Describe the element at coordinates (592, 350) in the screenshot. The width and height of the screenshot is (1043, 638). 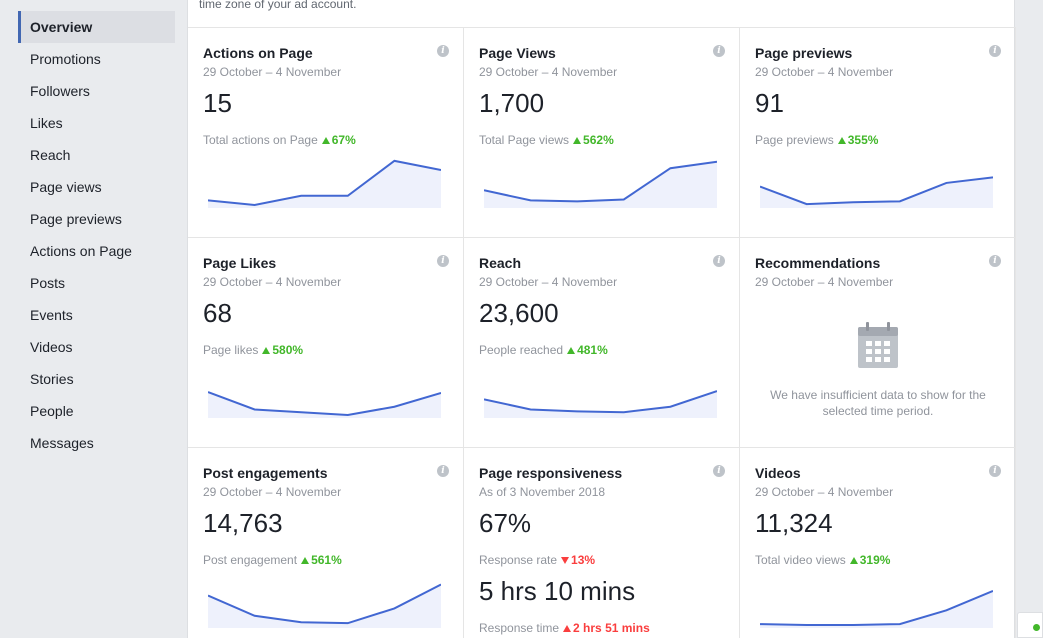
I see `change-percent: 481%` at that location.